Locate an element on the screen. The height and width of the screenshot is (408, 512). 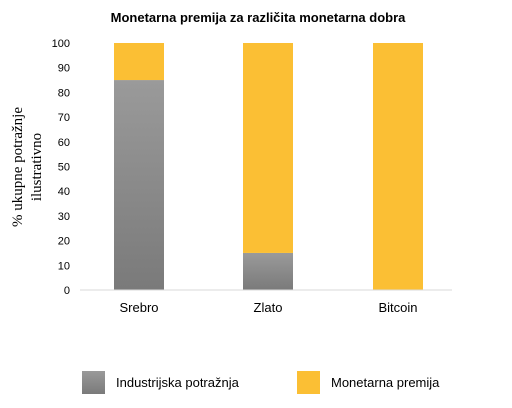
y-axis: 0 10 20 30 40 50 60 70 80 90 100 is located at coordinates (61, 167).